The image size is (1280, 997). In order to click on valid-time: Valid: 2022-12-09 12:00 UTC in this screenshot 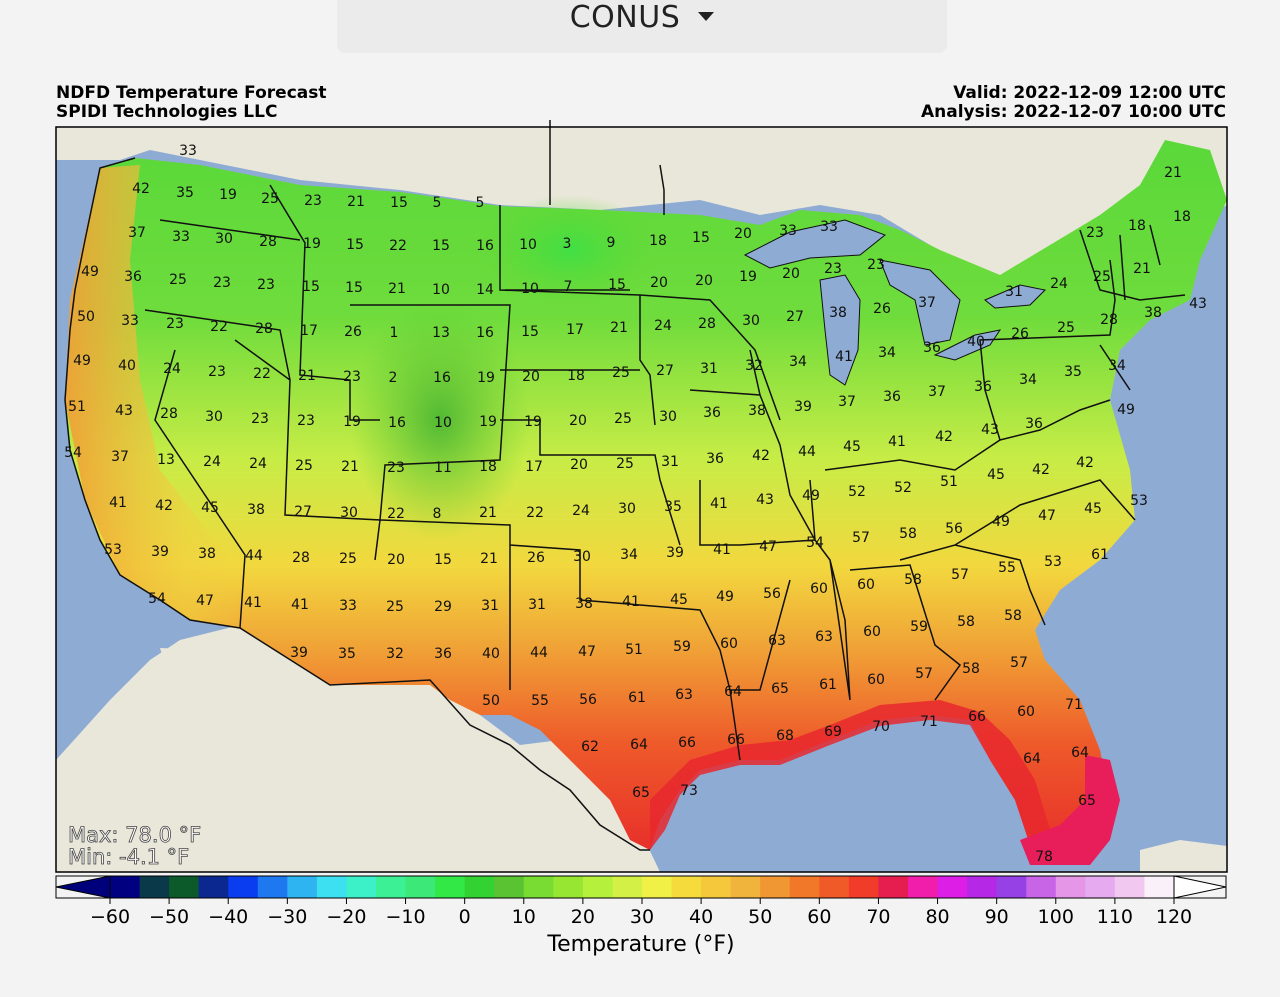, I will do `click(1089, 93)`.